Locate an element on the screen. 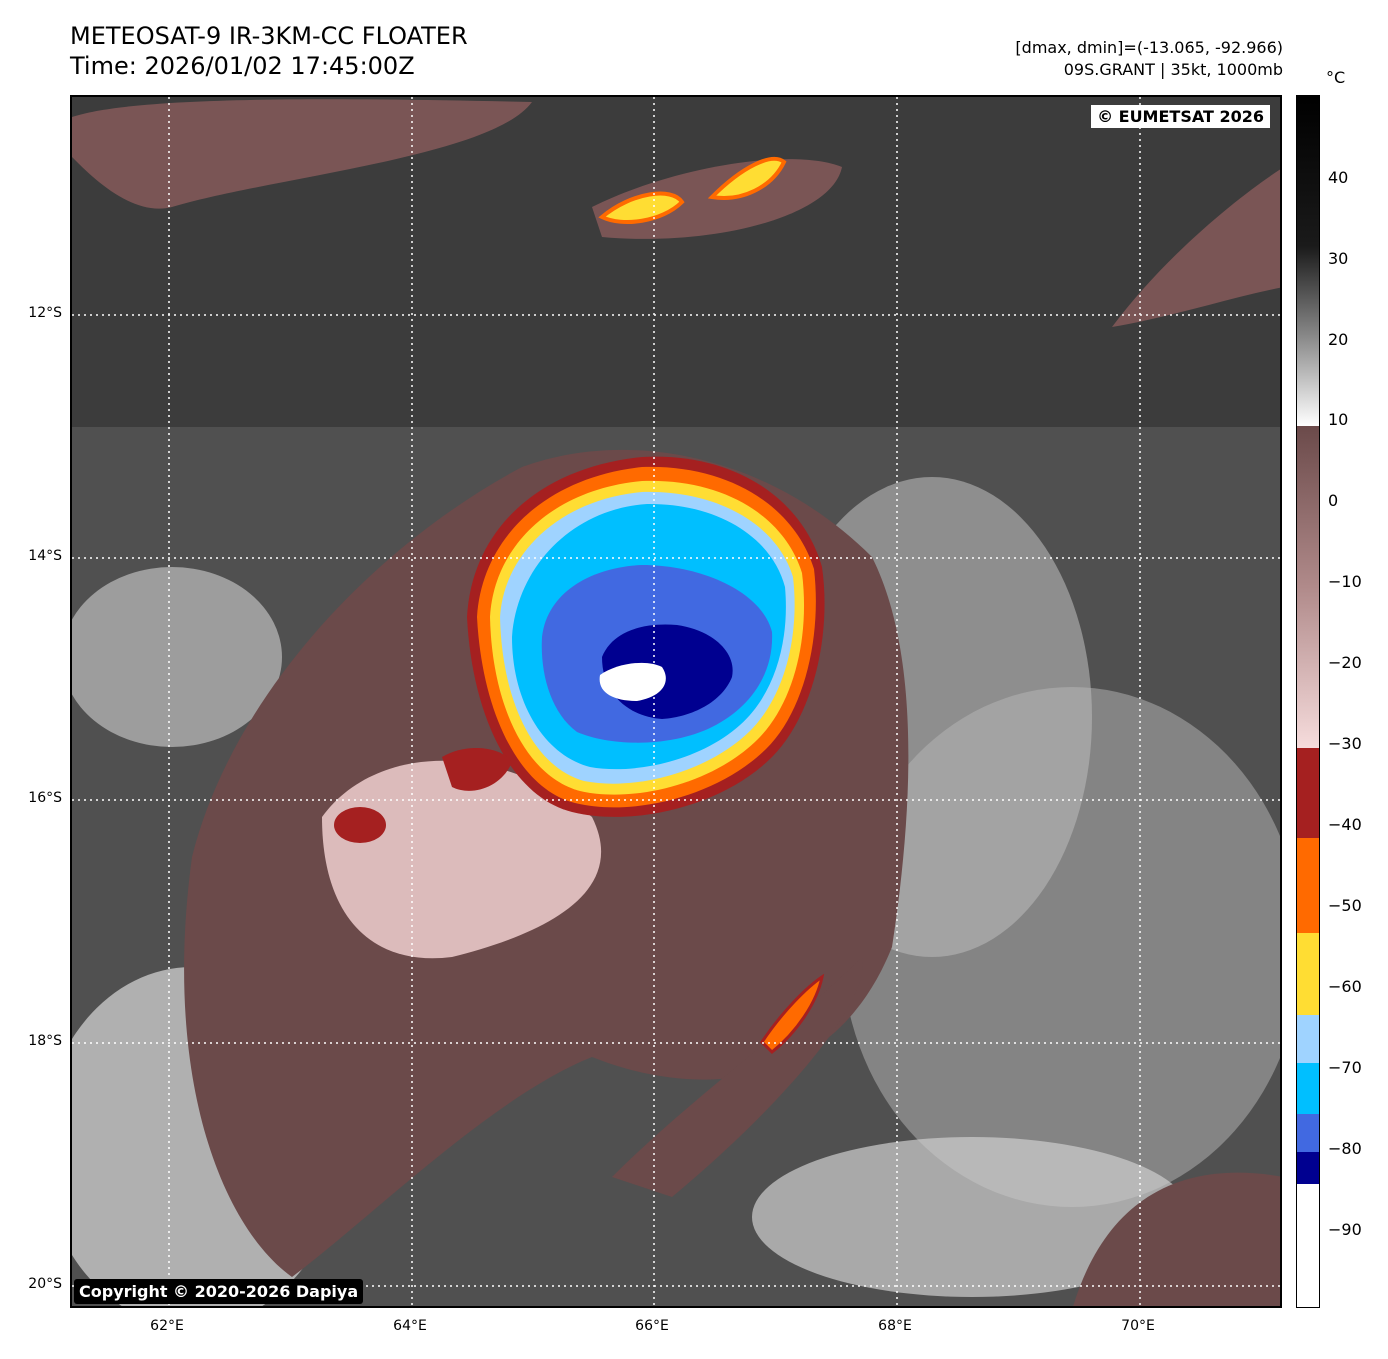 The width and height of the screenshot is (1388, 1359). cold-spot-south is located at coordinates (792, 1014).